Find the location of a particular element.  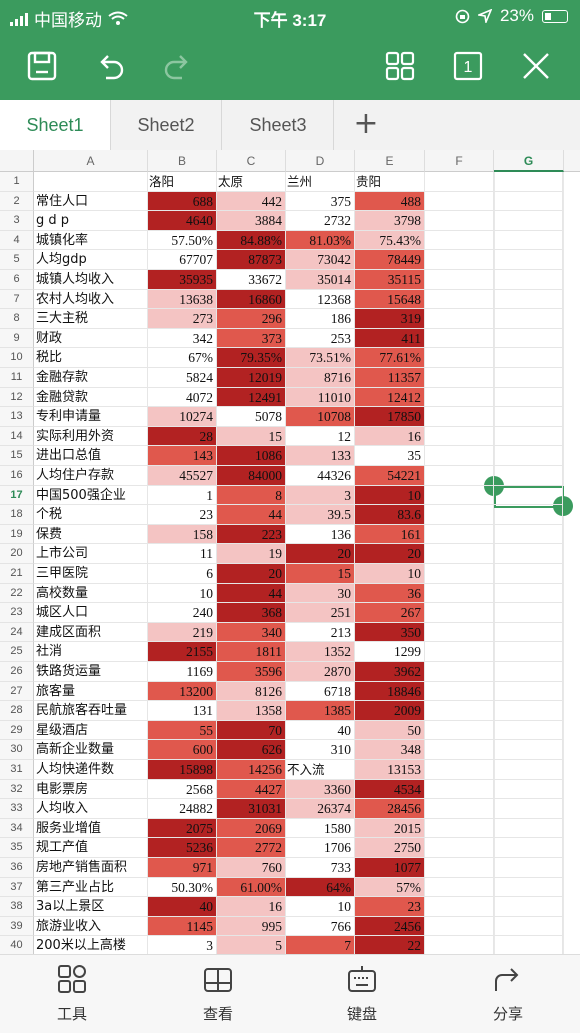

cell-c: 2772 is located at coordinates (251, 848).